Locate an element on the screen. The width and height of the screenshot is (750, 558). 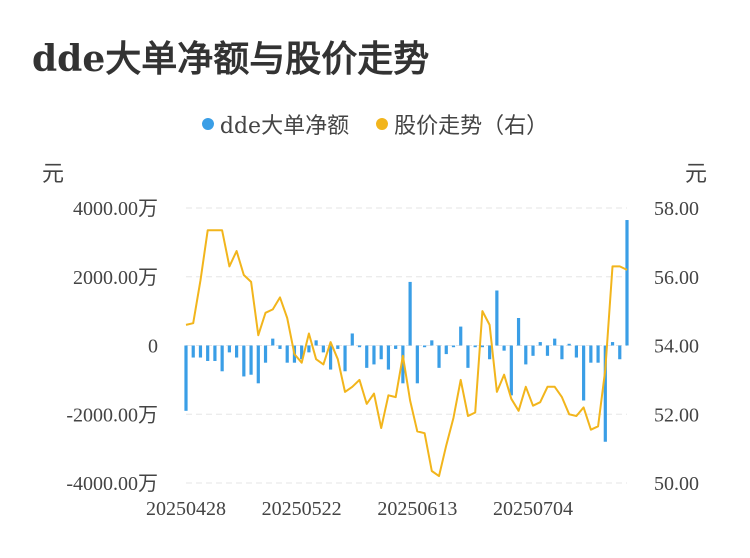
y-right-tick-label: 58.00 is located at coordinates (676, 209).